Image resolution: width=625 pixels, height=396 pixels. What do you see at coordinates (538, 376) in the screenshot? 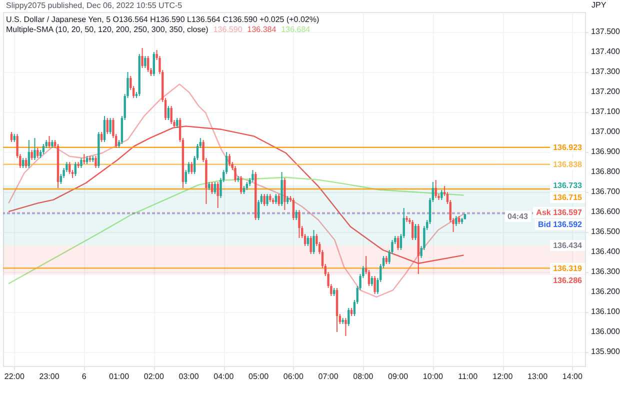
I see `x-tick-label: 13:00` at bounding box center [538, 376].